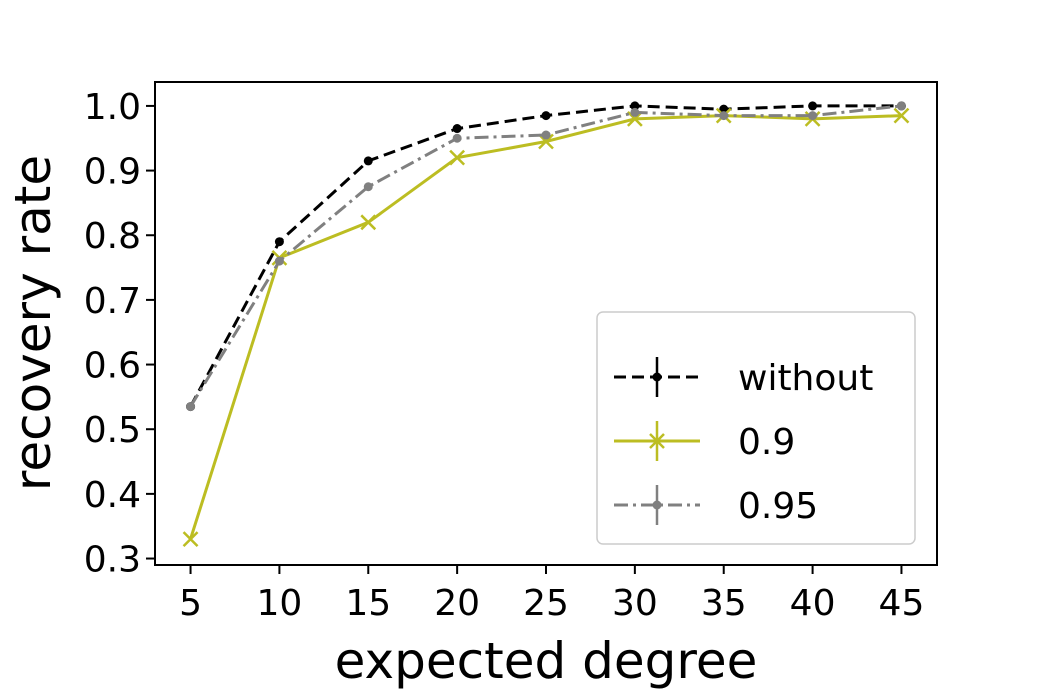  I want to click on x-tick-label: 35, so click(724, 603).